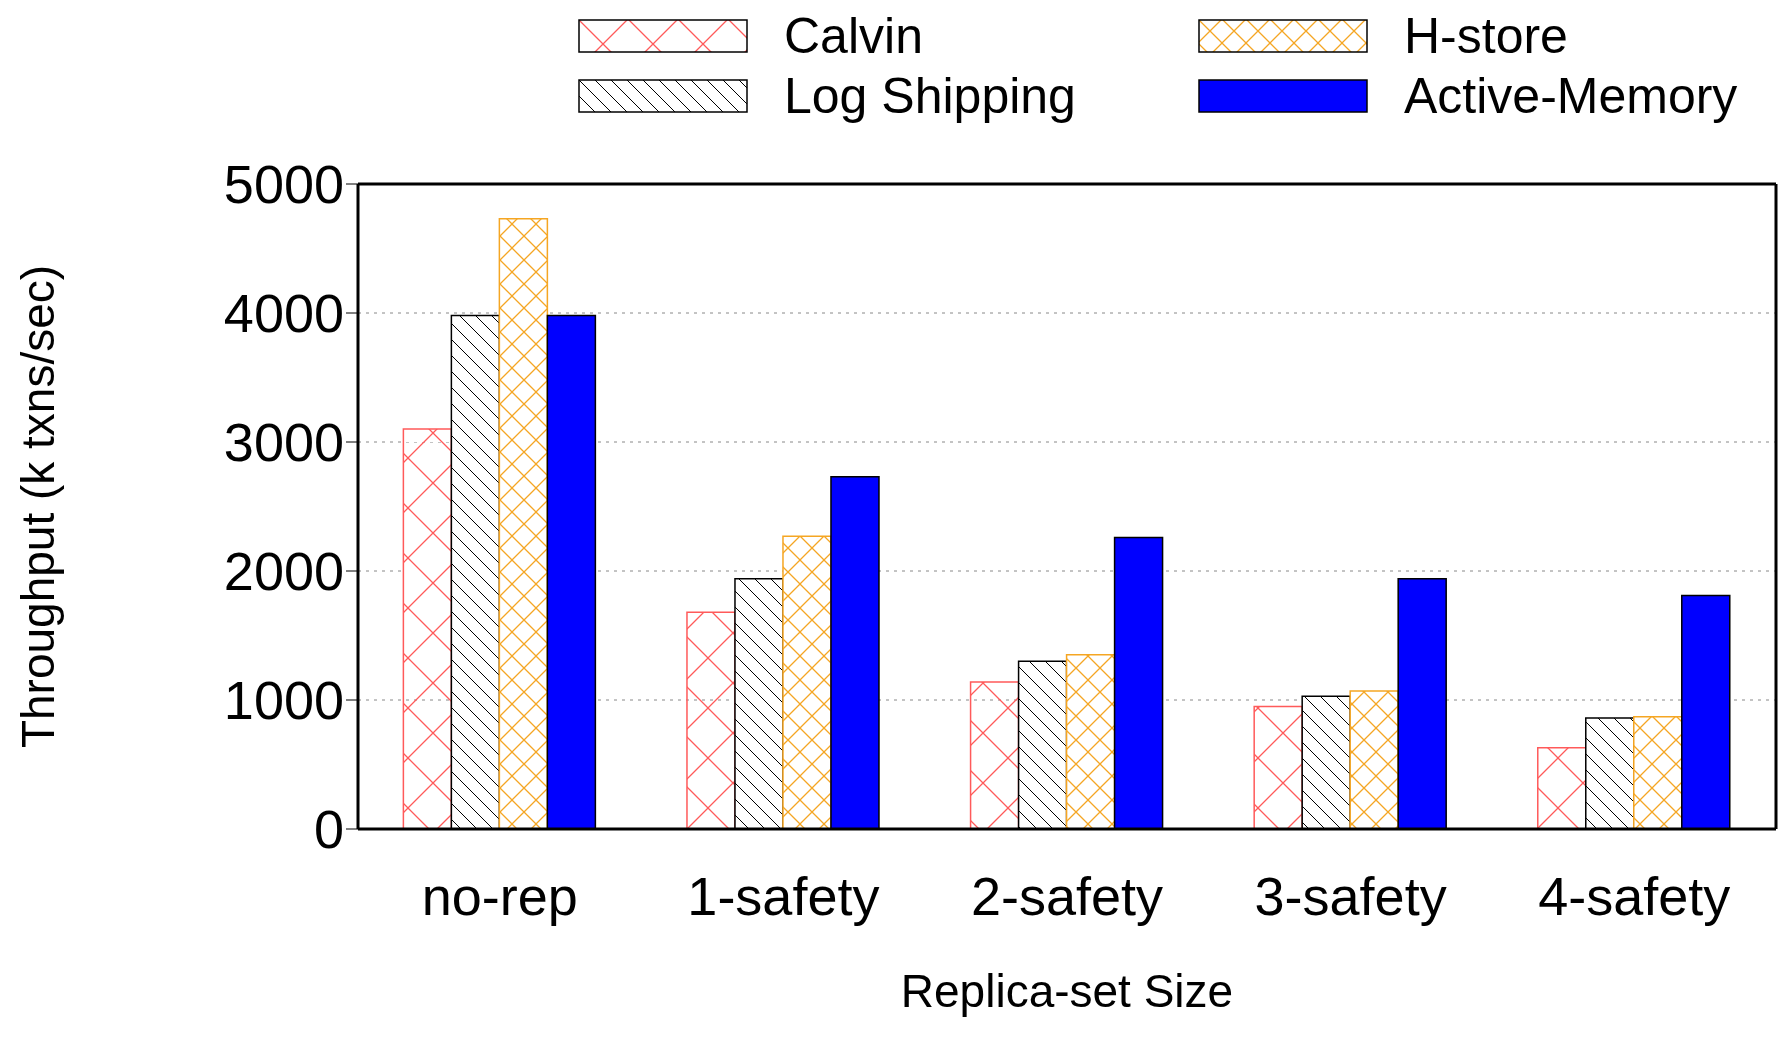 Image resolution: width=1790 pixels, height=1037 pixels. What do you see at coordinates (1067, 896) in the screenshot?
I see `x-tick-label: 2-safety` at bounding box center [1067, 896].